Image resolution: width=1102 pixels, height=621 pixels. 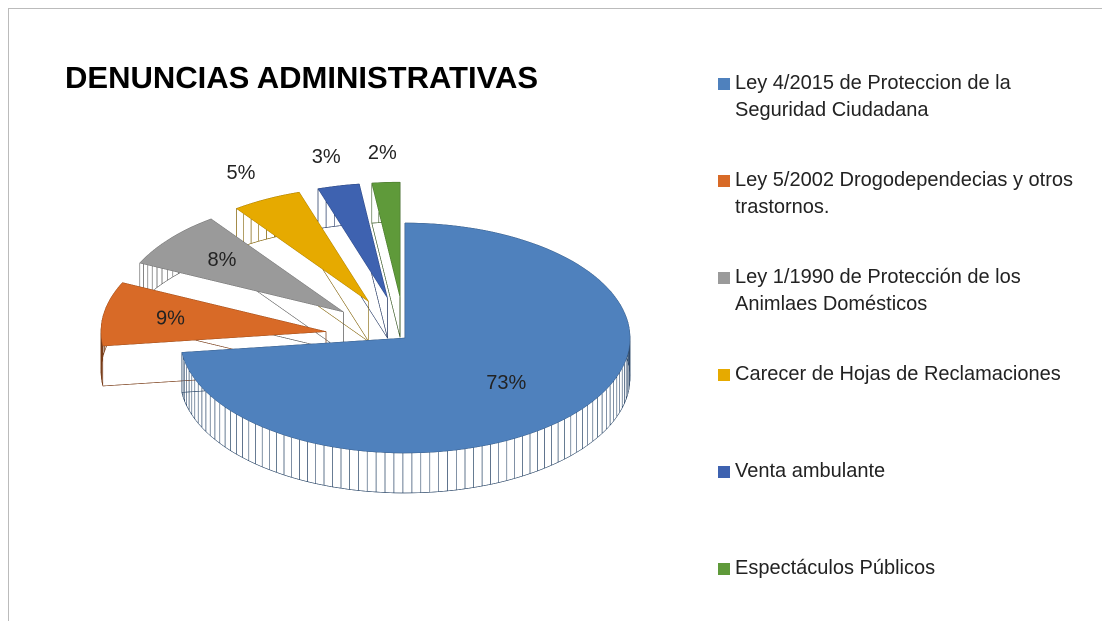 I want to click on legend-label: Venta ambulante, so click(x=810, y=471).